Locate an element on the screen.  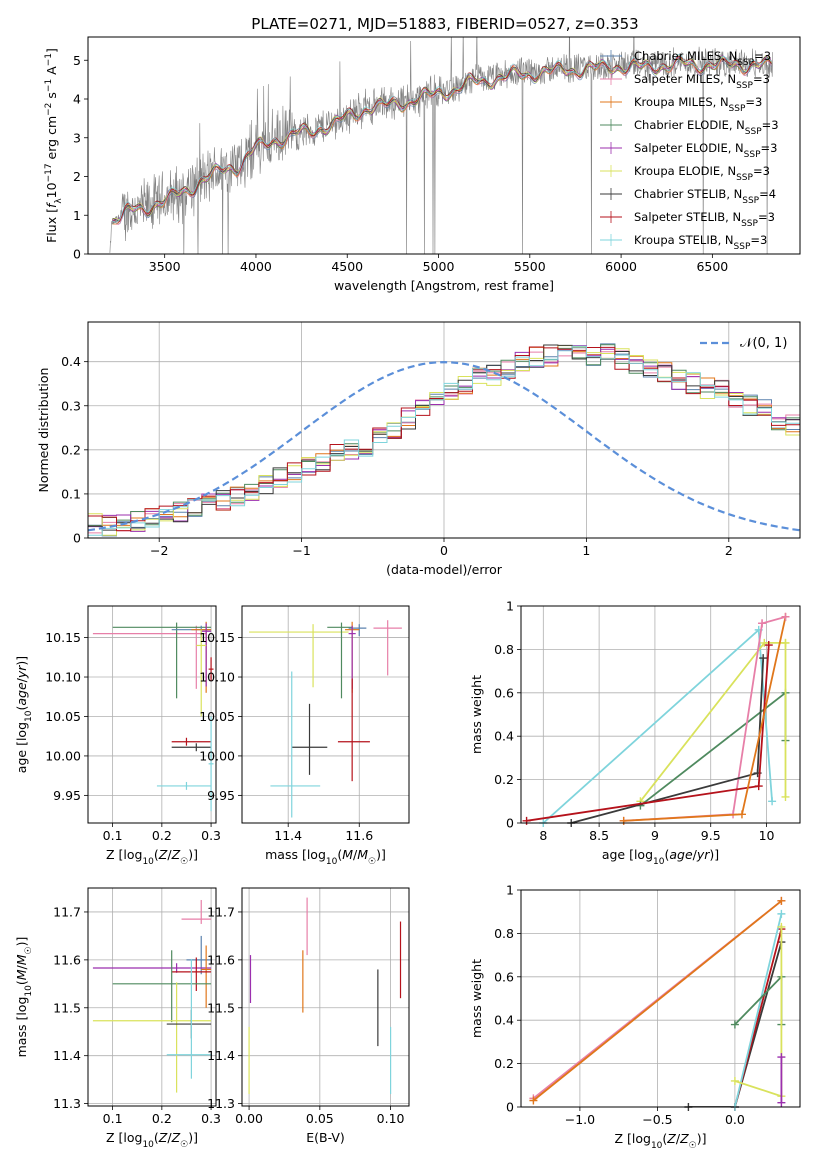
y-tick-label: 0.4 is located at coordinates (71, 361).